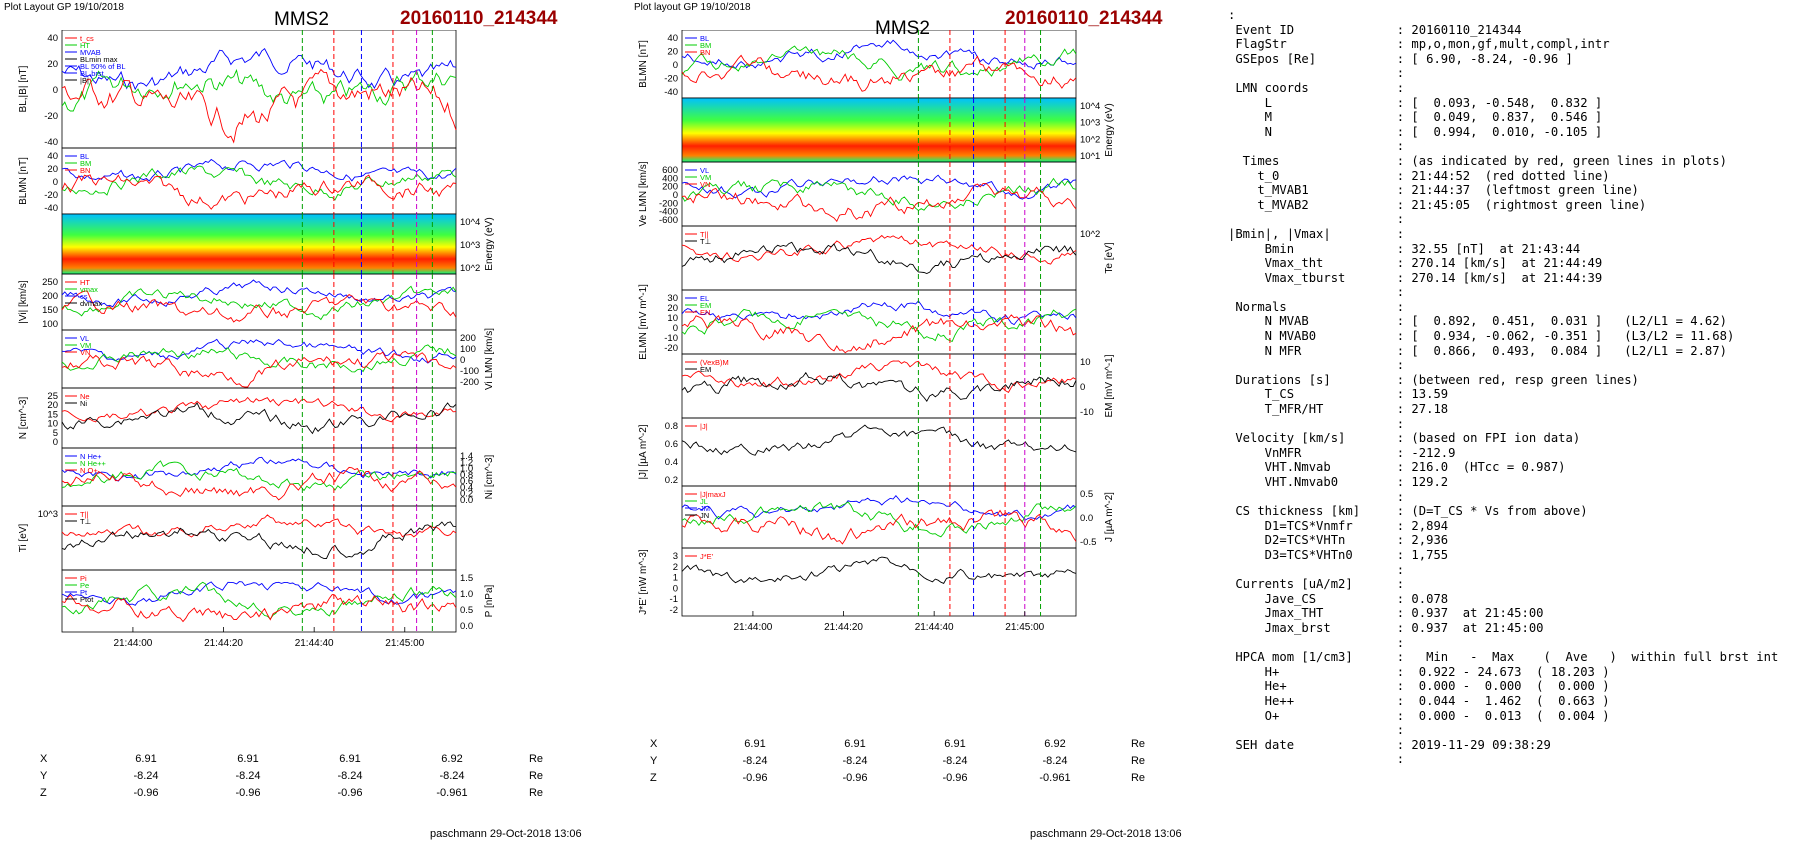 The height and width of the screenshot is (841, 1804). Describe the element at coordinates (1109, 385) in the screenshot. I see `y-axis-label: EM [mV m^-1]` at that location.